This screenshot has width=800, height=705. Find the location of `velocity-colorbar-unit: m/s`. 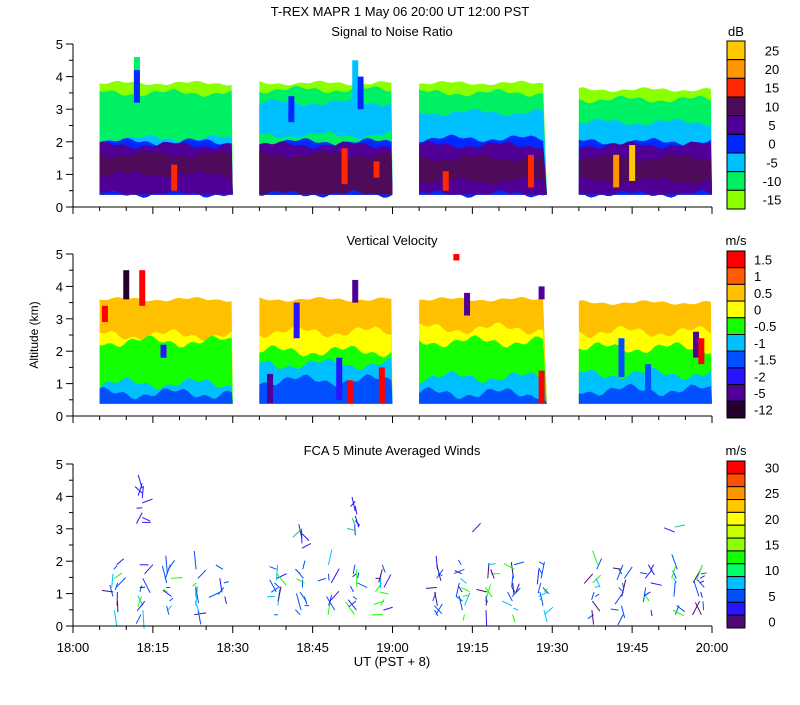

velocity-colorbar-unit: m/s is located at coordinates (736, 240).